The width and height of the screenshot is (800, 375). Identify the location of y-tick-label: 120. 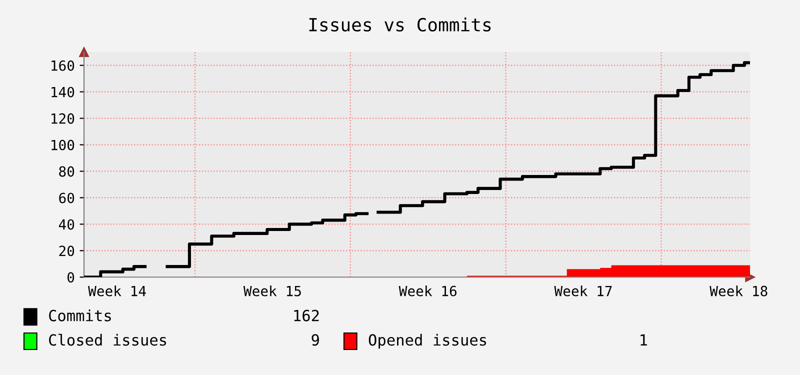
(63, 118).